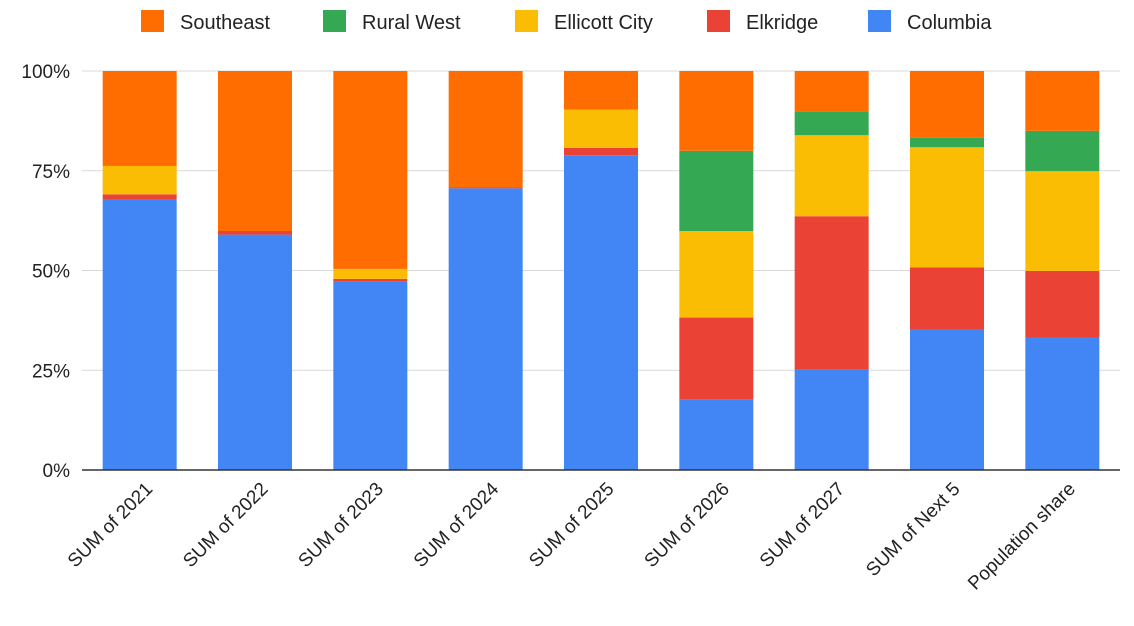 This screenshot has height=626, width=1134. Describe the element at coordinates (110, 525) in the screenshot. I see `x-tick-label: SUM of 2021` at that location.